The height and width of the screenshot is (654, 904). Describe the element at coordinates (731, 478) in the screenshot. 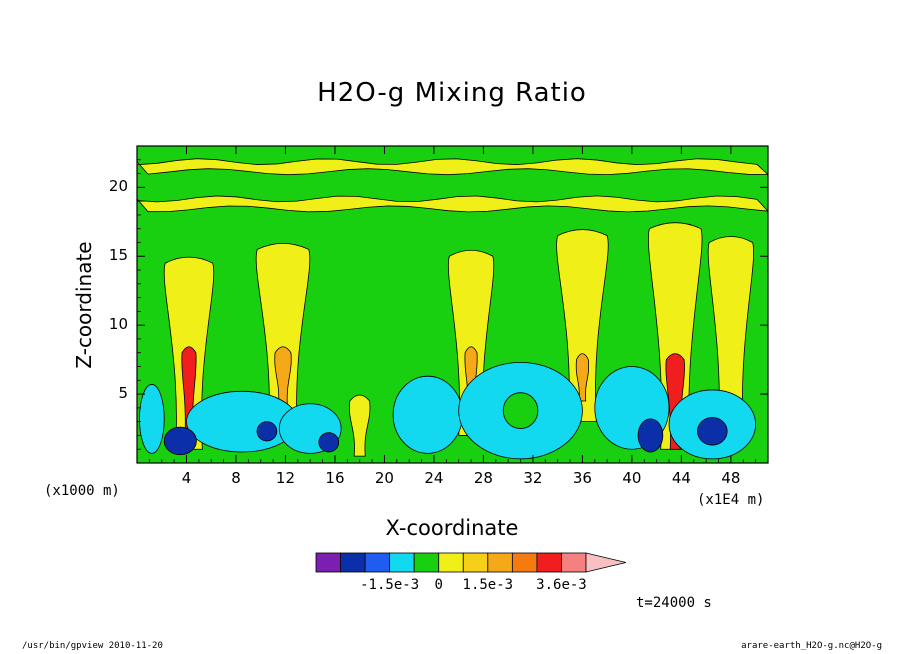

I see `x-tick-label: 48` at that location.